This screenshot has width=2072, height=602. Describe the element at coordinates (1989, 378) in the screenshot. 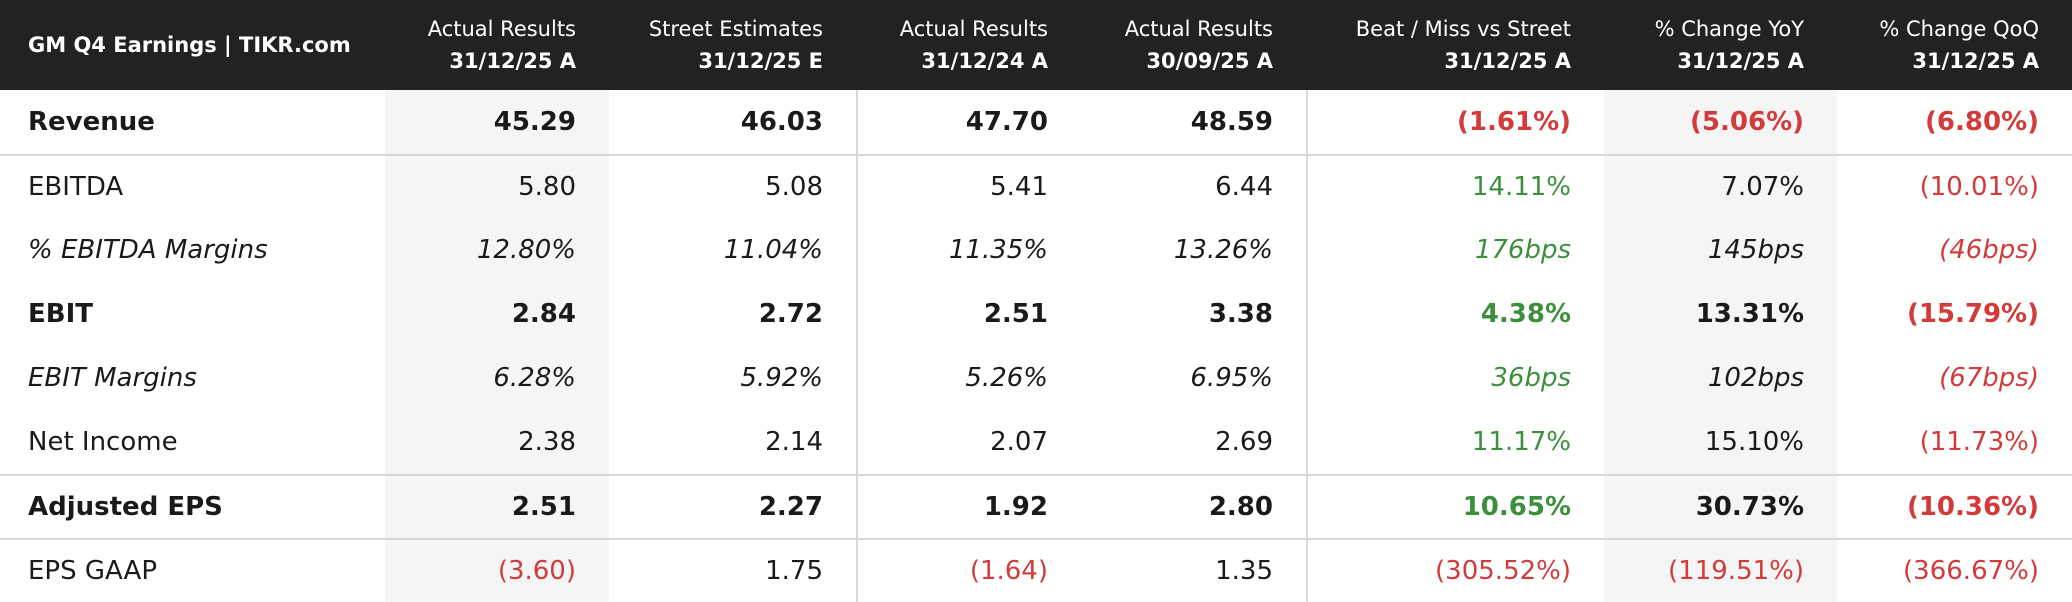

I see `cell: (67bps)` at that location.